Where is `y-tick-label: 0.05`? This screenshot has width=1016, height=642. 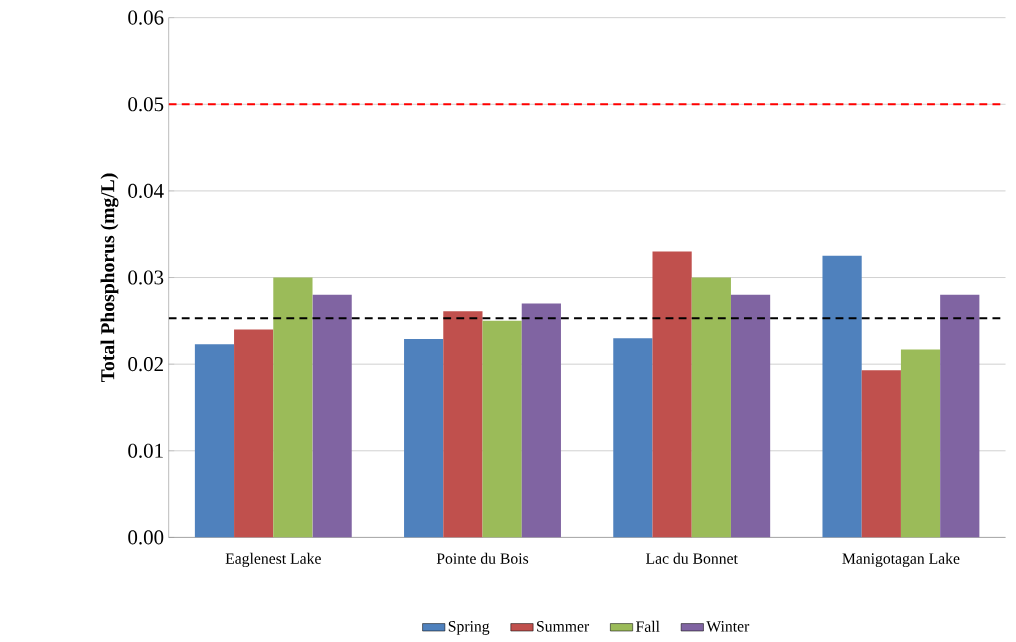 y-tick-label: 0.05 is located at coordinates (146, 104).